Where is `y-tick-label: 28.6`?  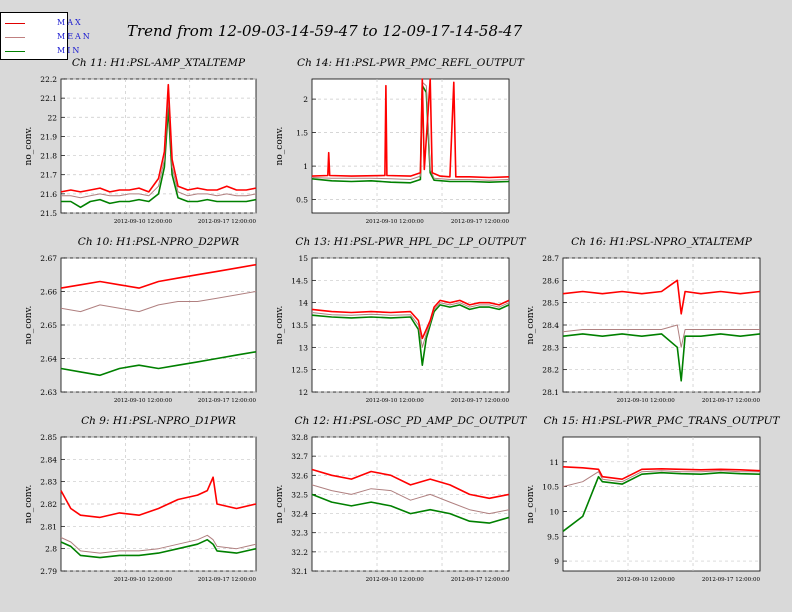
y-tick-label: 28.6 is located at coordinates (550, 280).